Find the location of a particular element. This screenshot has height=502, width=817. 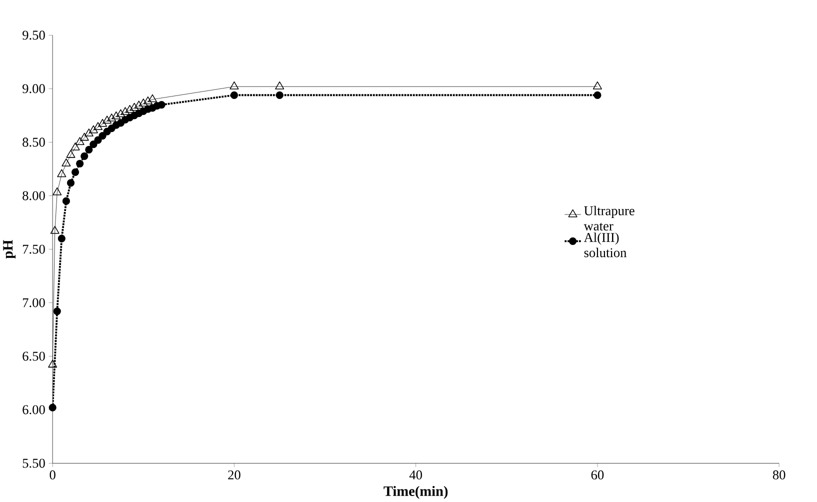

y-tick-label: 8.00 is located at coordinates (33, 195).